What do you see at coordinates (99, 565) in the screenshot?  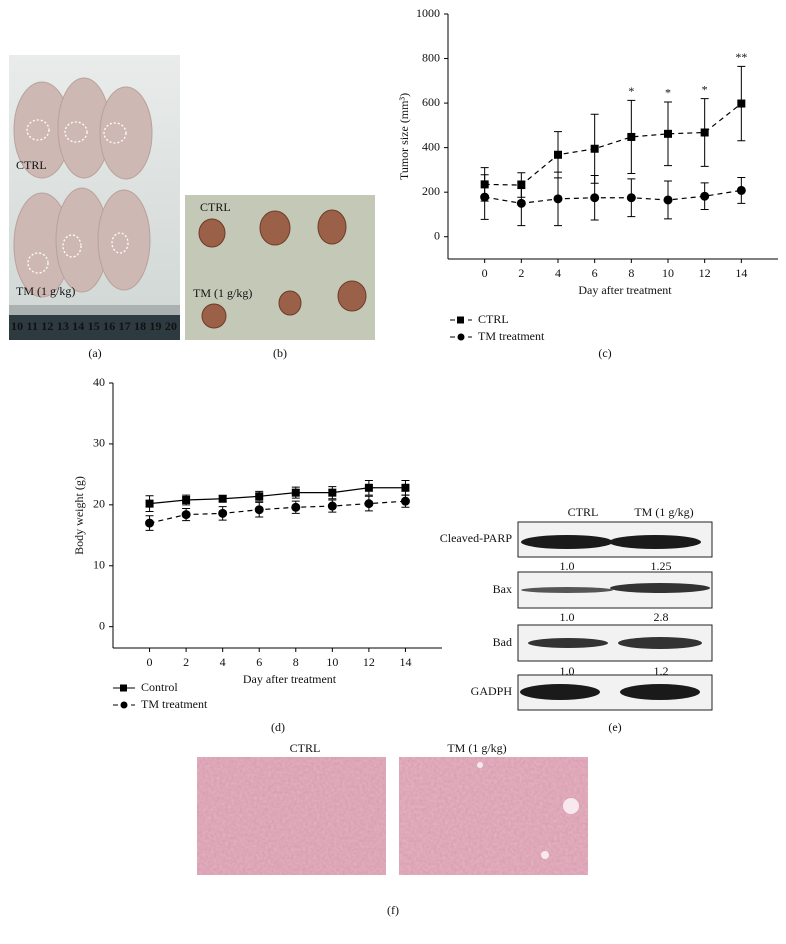 I see `y-tick-label: 10` at bounding box center [99, 565].